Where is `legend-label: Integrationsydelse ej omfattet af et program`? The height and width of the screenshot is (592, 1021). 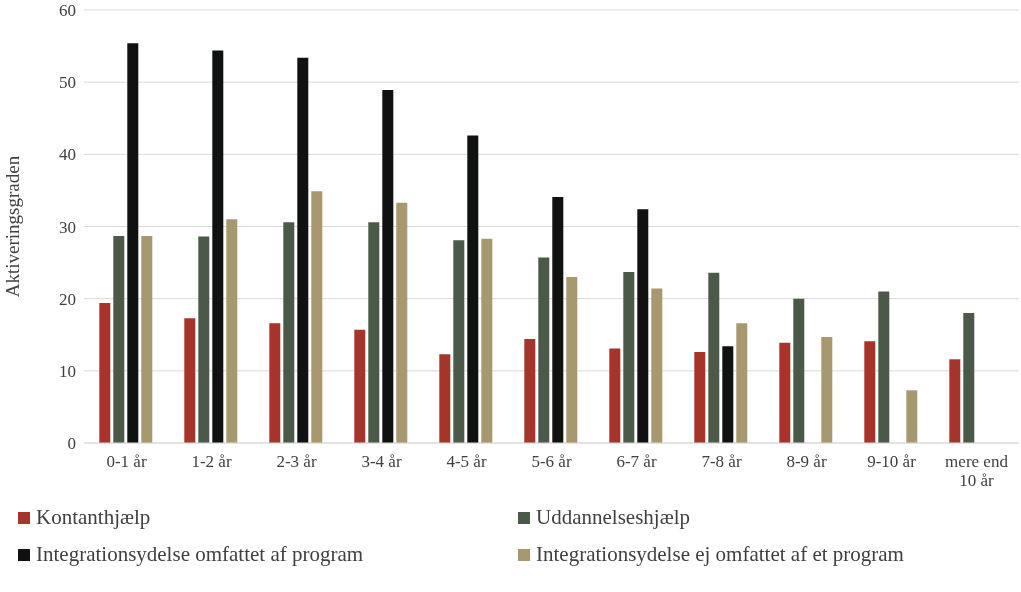
legend-label: Integrationsydelse ej omfattet af et program is located at coordinates (720, 554).